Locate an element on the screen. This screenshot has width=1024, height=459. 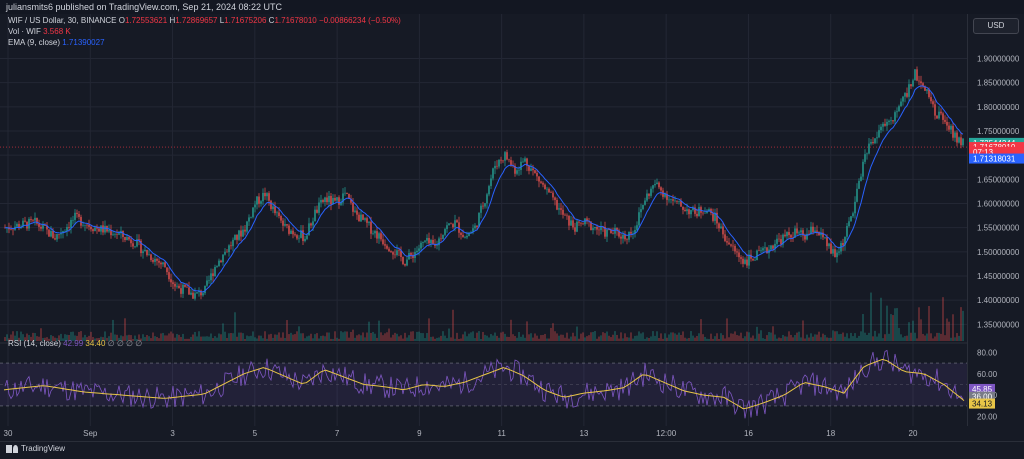
tradingview-logo: TradingView is located at coordinates (35, 448).